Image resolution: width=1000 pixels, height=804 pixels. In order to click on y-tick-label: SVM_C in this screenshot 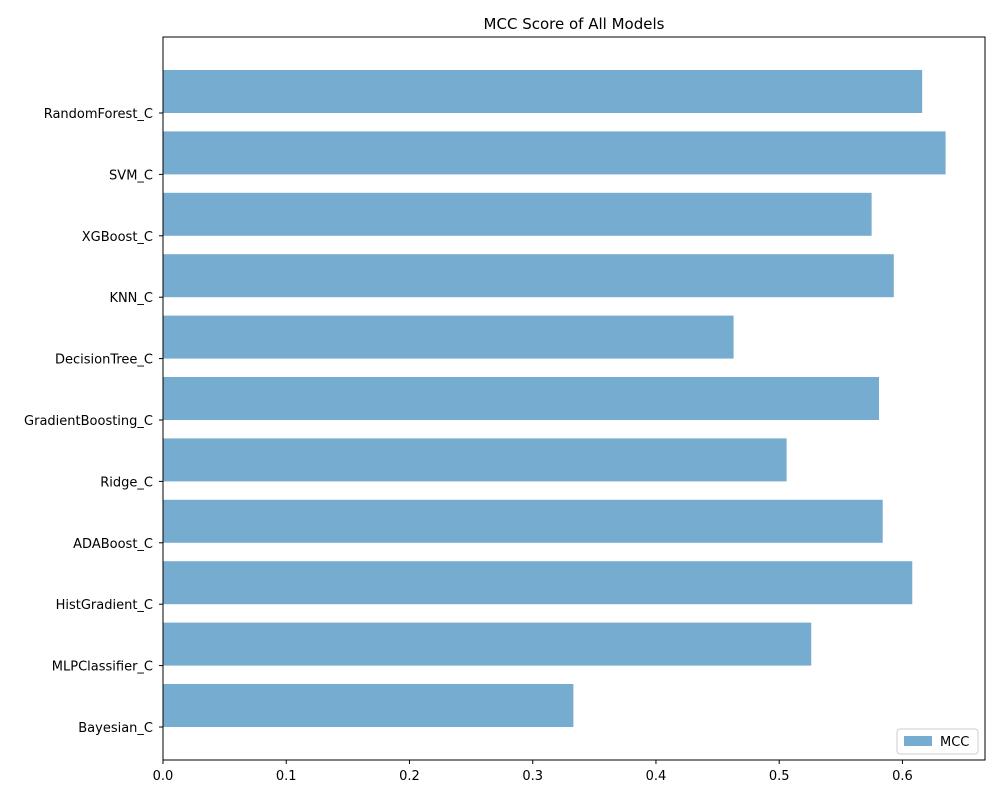, I will do `click(131, 175)`.